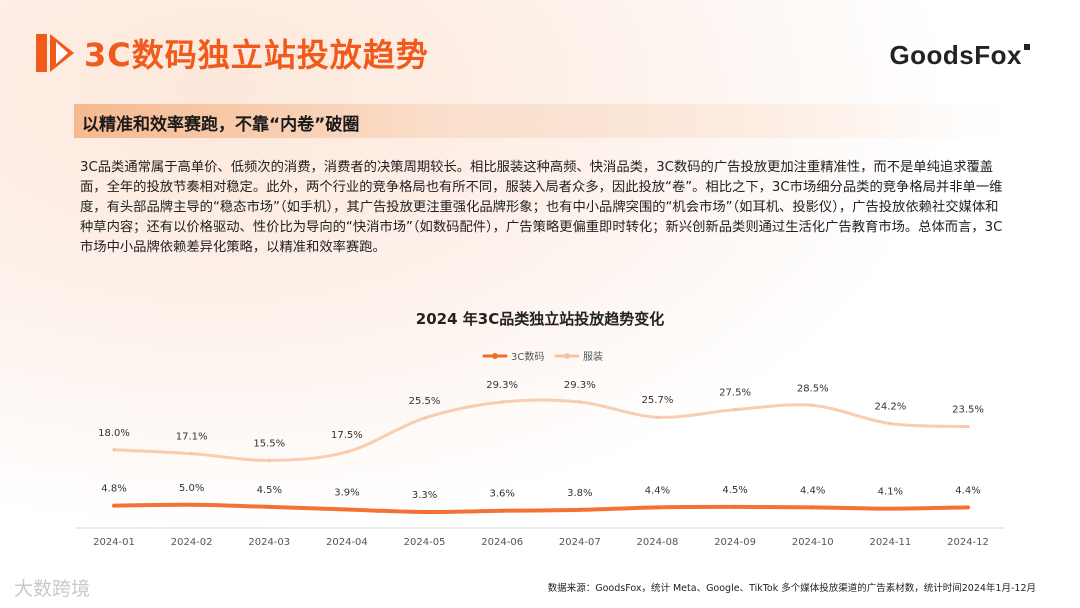 The image size is (1080, 608). Describe the element at coordinates (113, 489) in the screenshot. I see `data-label-3c: 4.8%` at that location.